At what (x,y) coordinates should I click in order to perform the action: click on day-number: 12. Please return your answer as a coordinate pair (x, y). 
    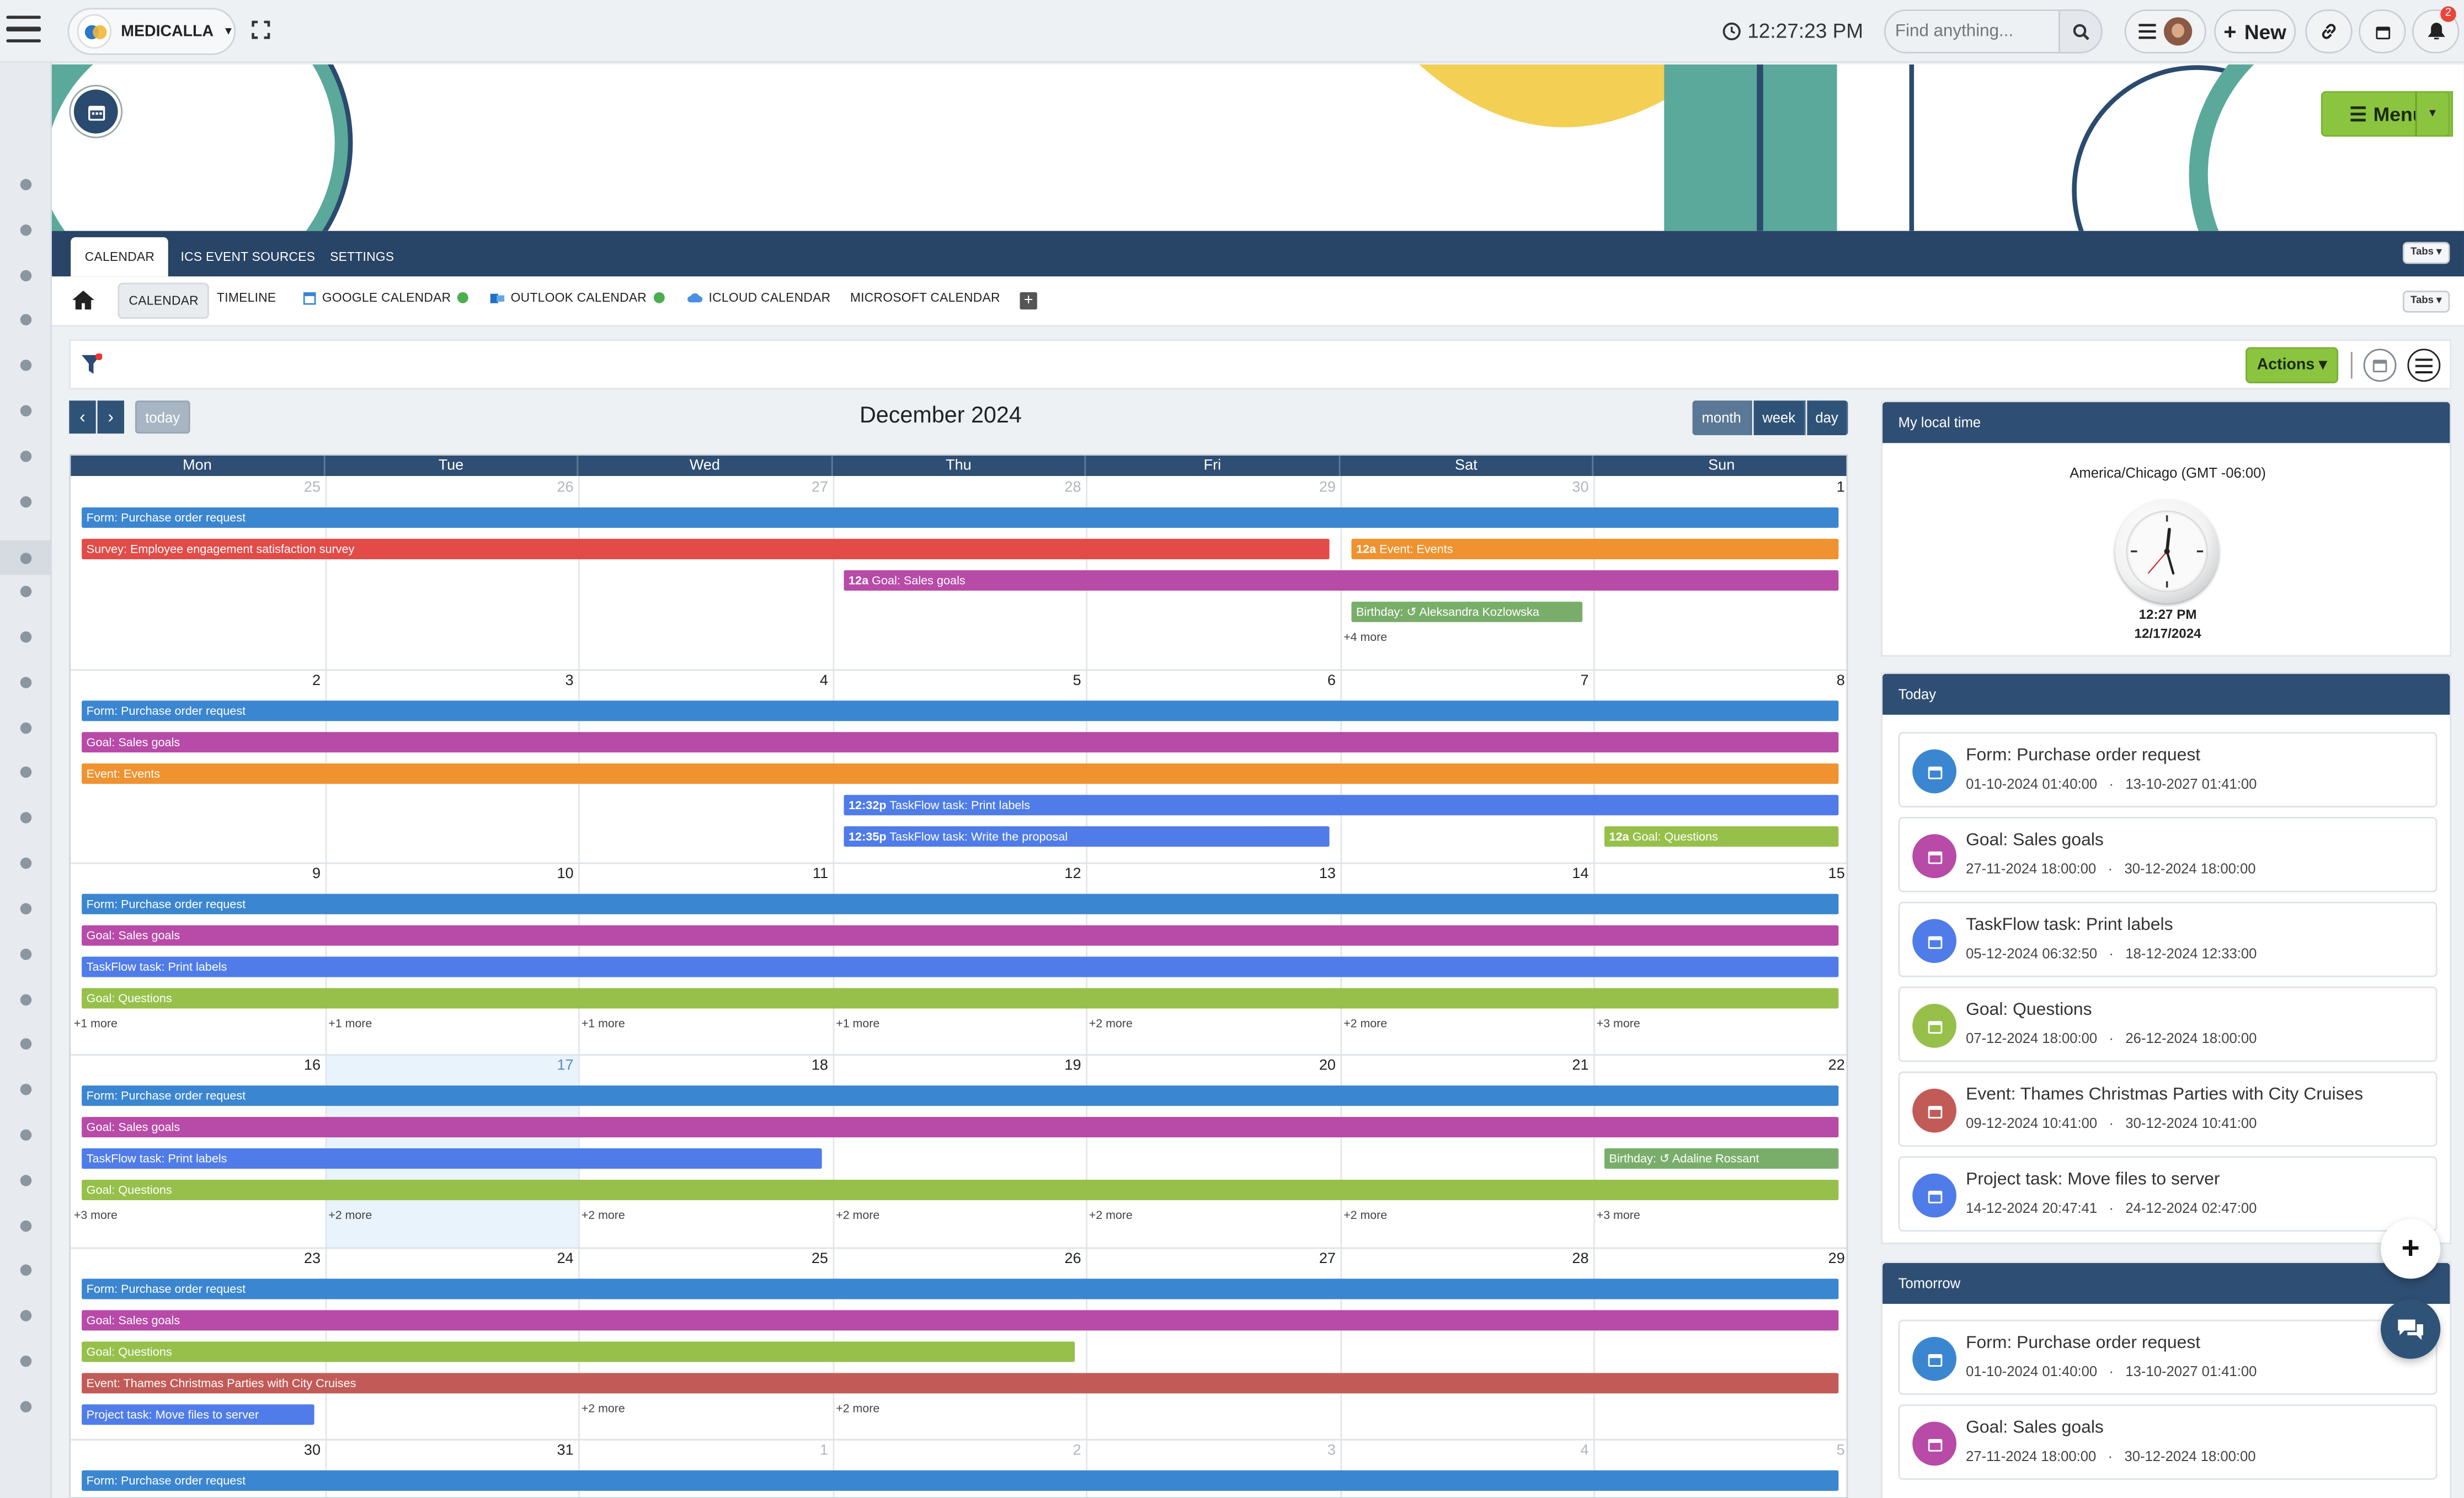
    Looking at the image, I should click on (1072, 874).